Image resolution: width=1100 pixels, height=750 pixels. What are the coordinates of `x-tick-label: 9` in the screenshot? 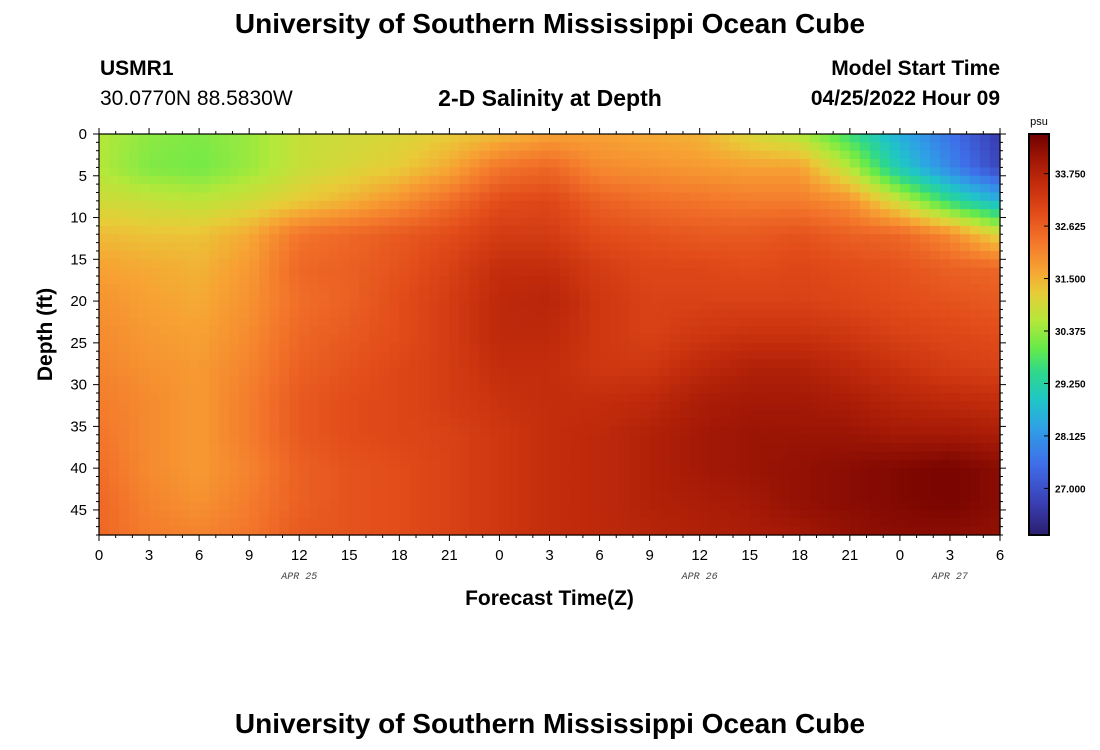 It's located at (649, 555).